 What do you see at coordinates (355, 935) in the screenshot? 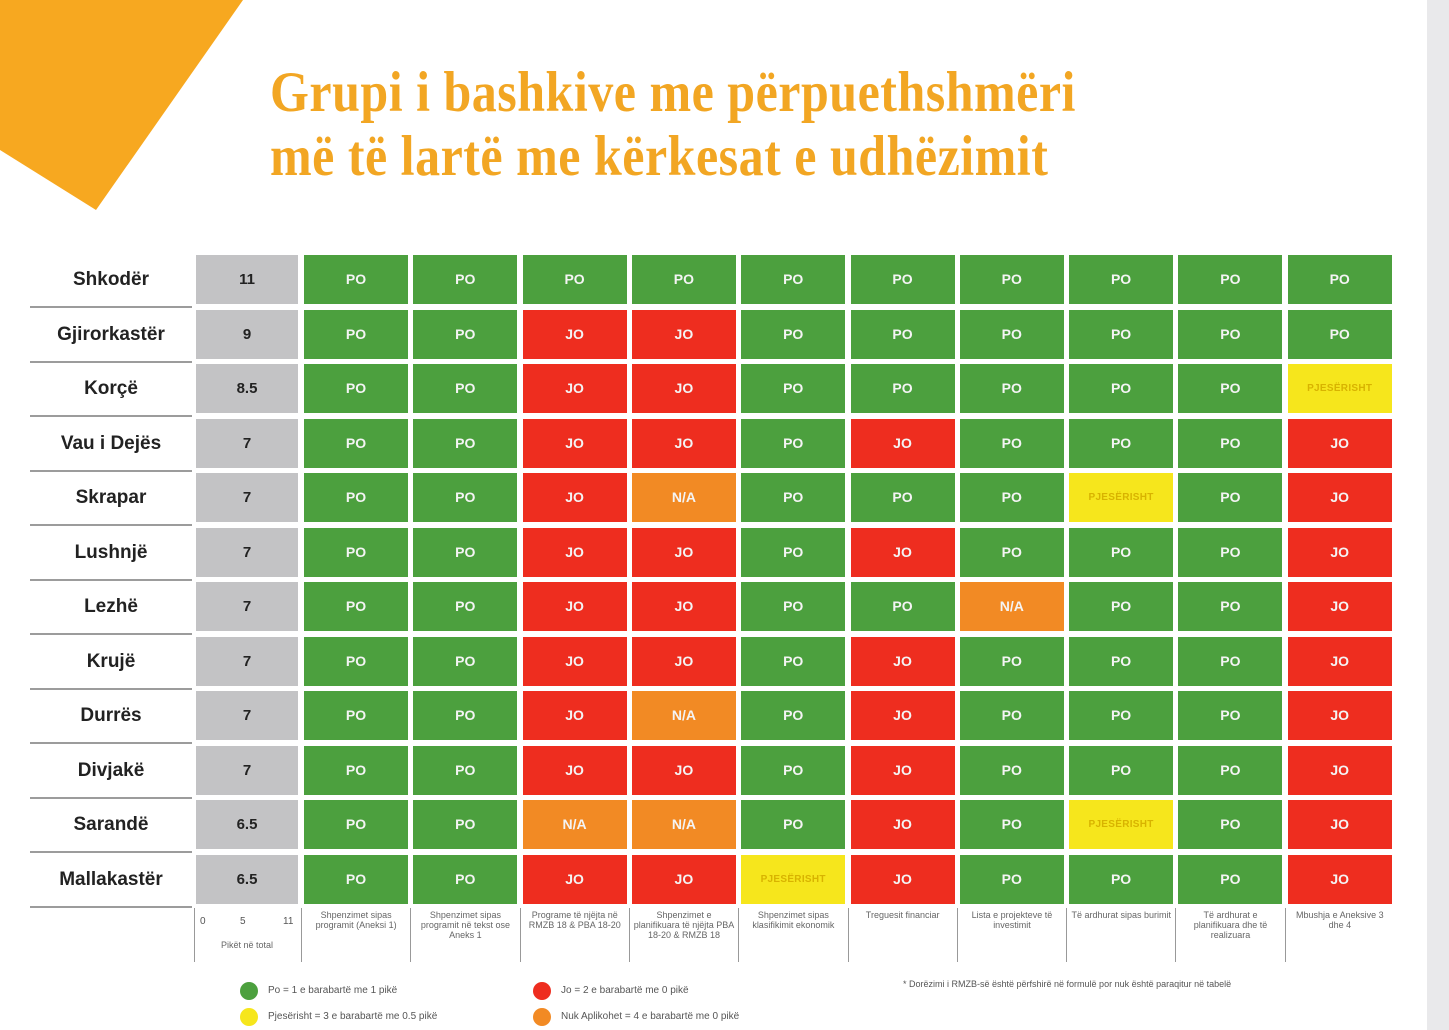
I see `column-header: Shpenzimet sipas programit (Aneksi 1)` at bounding box center [355, 935].